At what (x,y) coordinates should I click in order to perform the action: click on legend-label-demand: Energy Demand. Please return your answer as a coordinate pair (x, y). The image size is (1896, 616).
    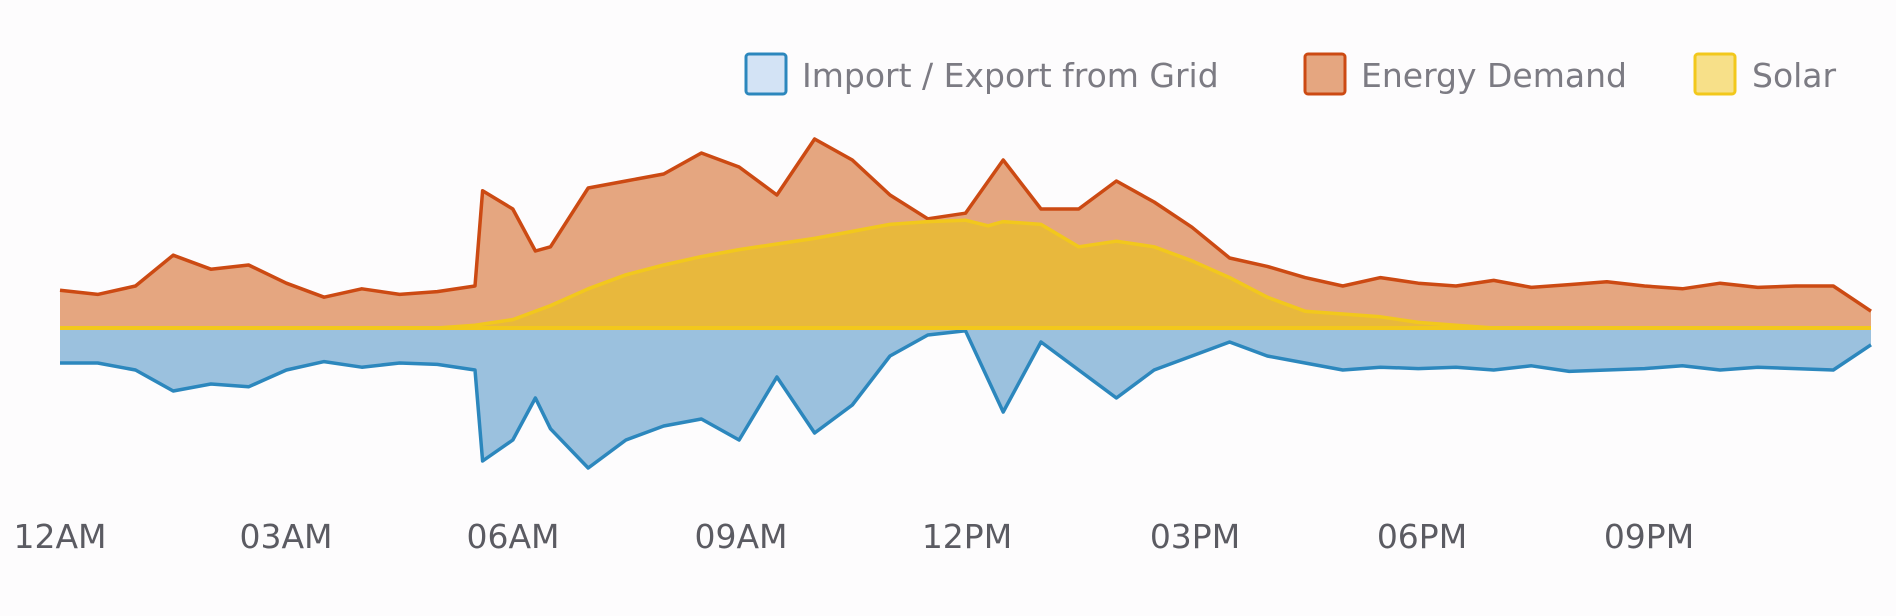
    Looking at the image, I should click on (1494, 75).